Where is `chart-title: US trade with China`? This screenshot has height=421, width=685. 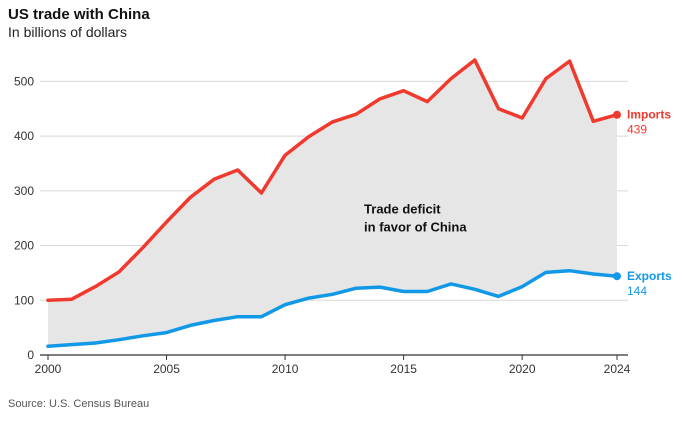
chart-title: US trade with China is located at coordinates (79, 14).